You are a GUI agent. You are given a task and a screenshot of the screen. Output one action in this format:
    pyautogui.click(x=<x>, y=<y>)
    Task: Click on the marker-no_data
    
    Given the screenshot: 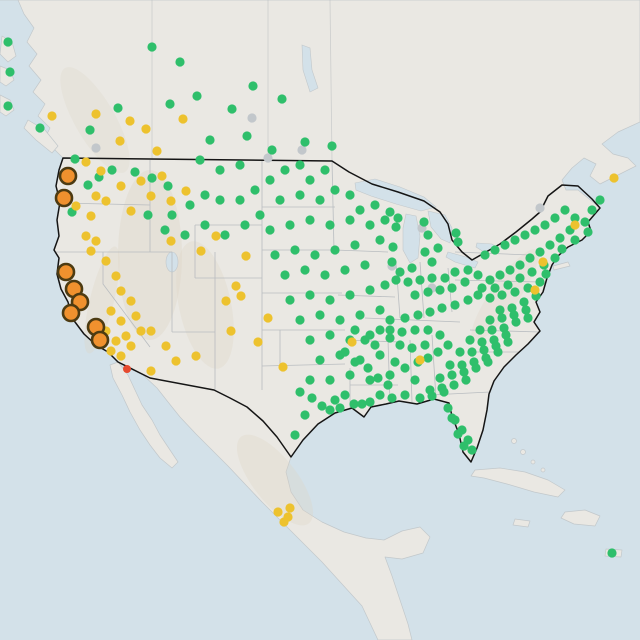 What is the action you would take?
    pyautogui.click(x=268, y=158)
    